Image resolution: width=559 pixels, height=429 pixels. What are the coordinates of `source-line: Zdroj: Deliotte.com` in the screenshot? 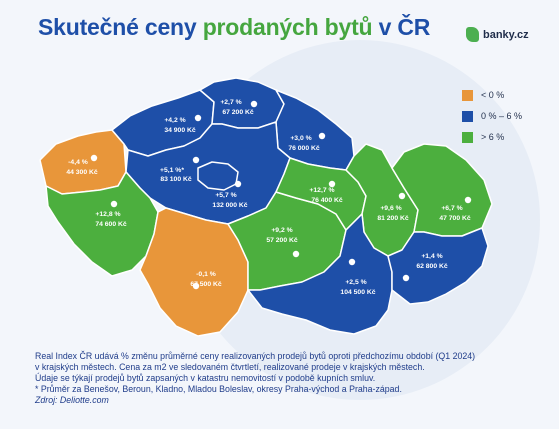 It's located at (72, 400).